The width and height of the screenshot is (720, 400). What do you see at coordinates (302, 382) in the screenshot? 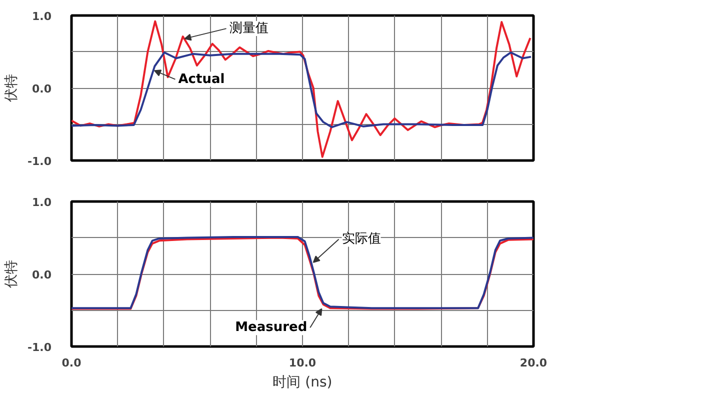
I see `x-axis-title: 时间 (ns)` at bounding box center [302, 382].